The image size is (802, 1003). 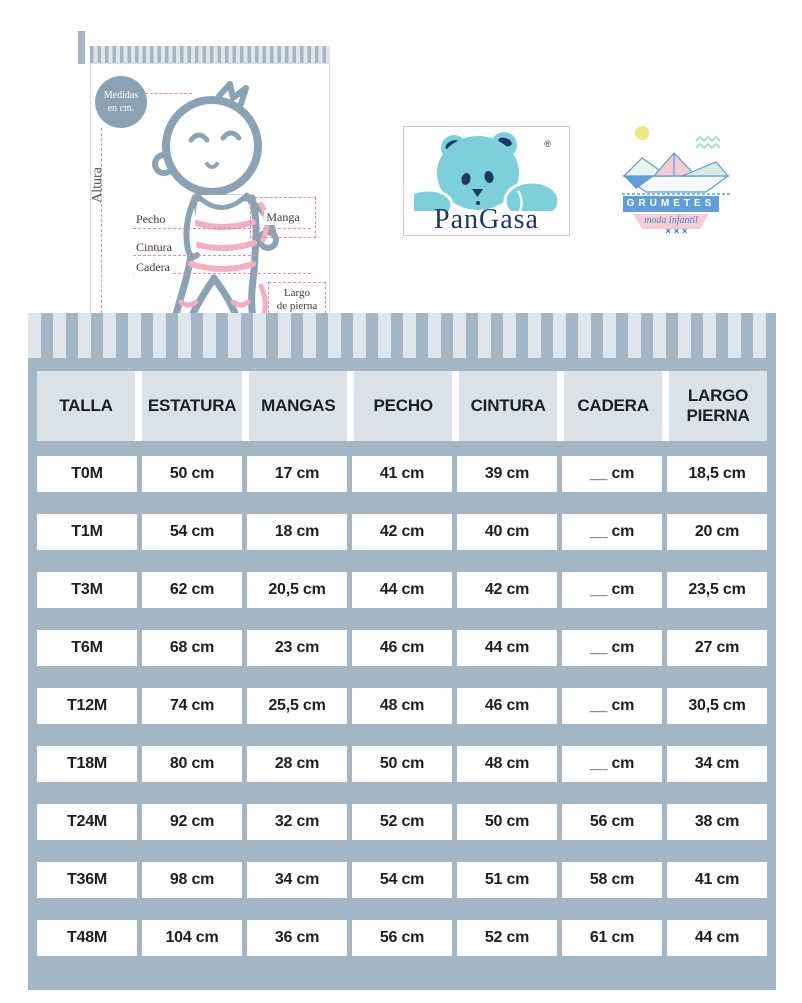 I want to click on medidas-badge: Medidas en cm., so click(x=121, y=102).